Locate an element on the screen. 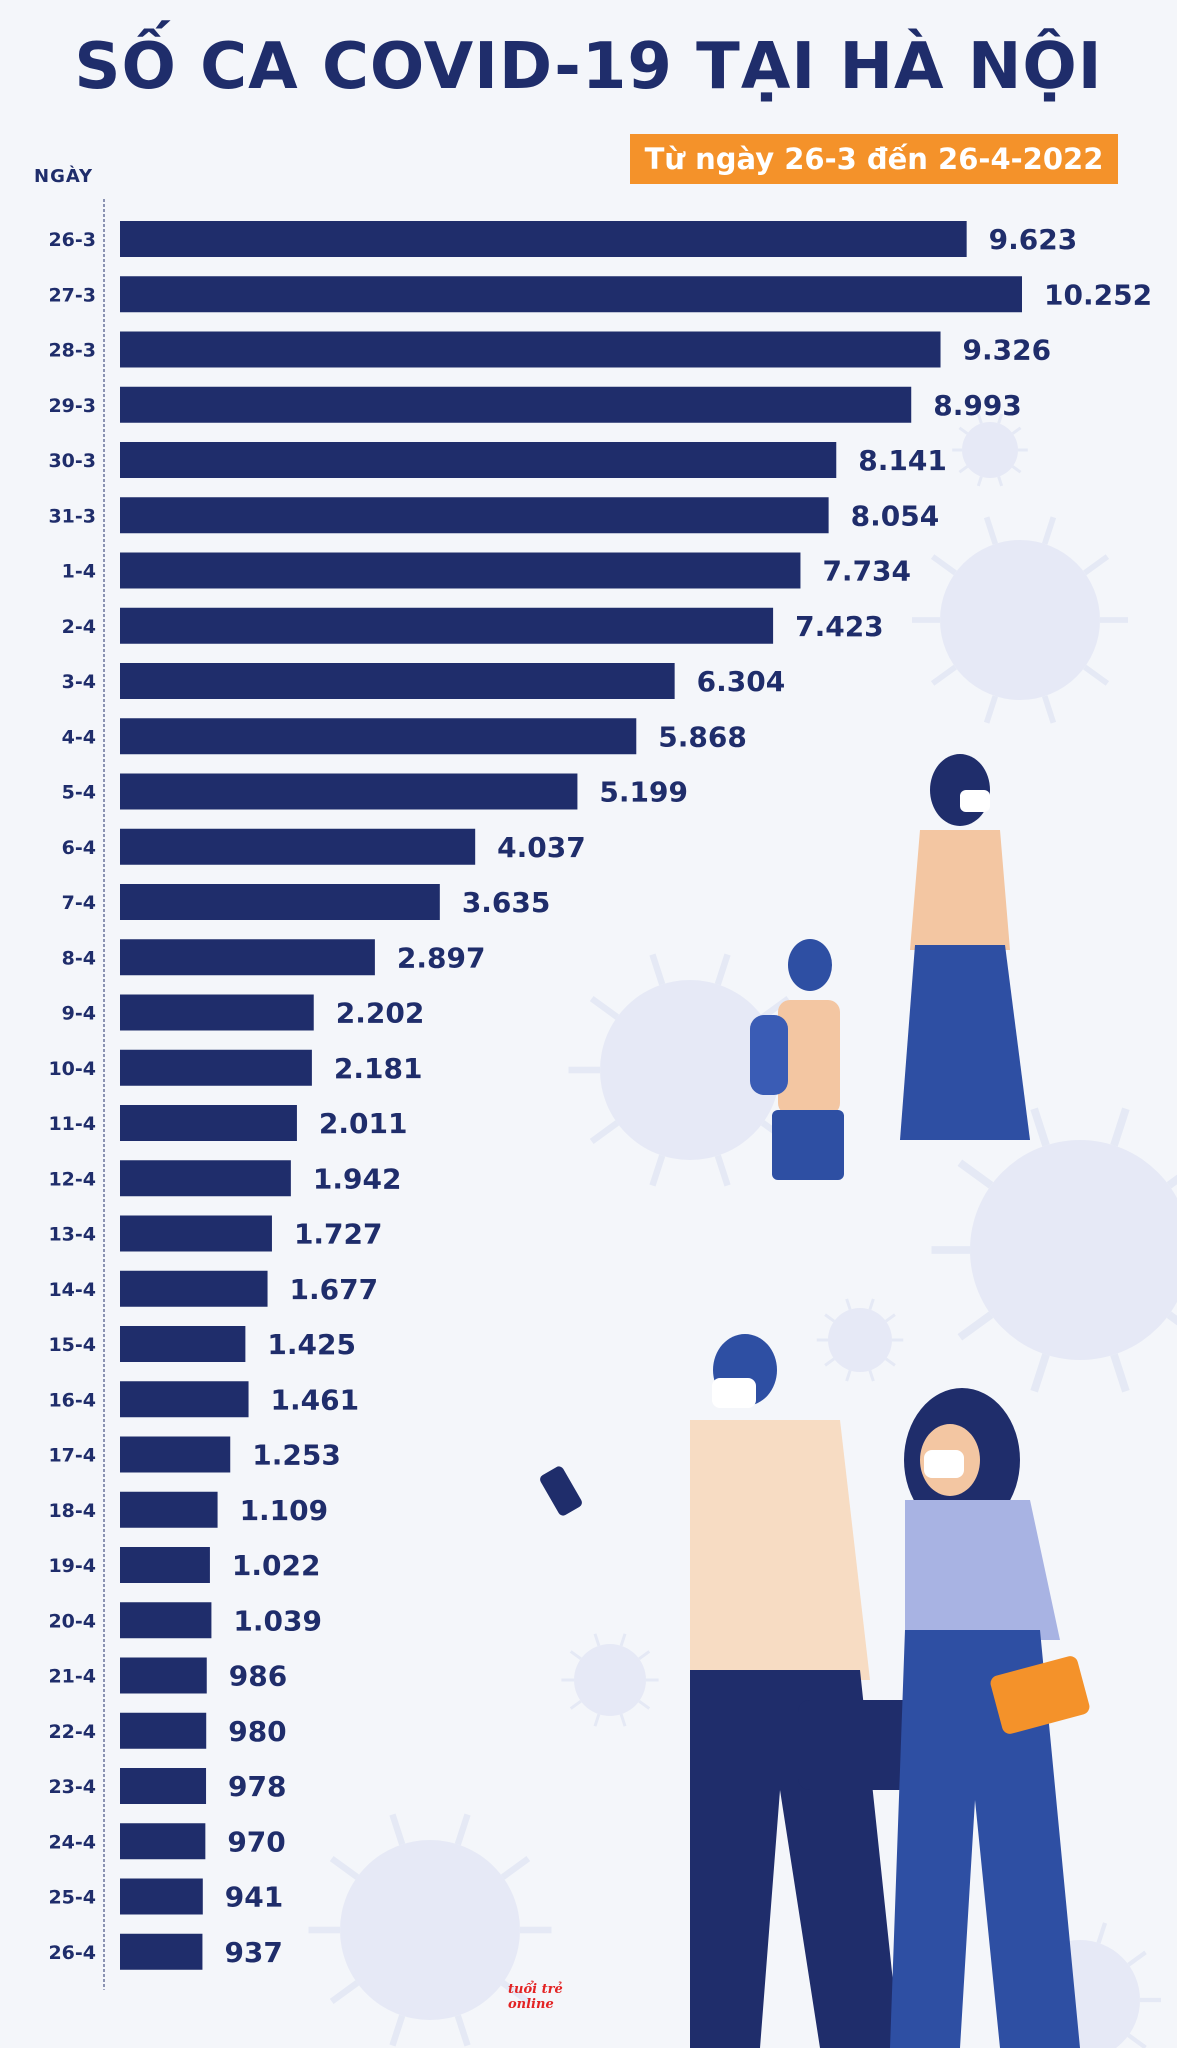 This screenshot has height=2048, width=1177. data-label: 980 is located at coordinates (257, 1731).